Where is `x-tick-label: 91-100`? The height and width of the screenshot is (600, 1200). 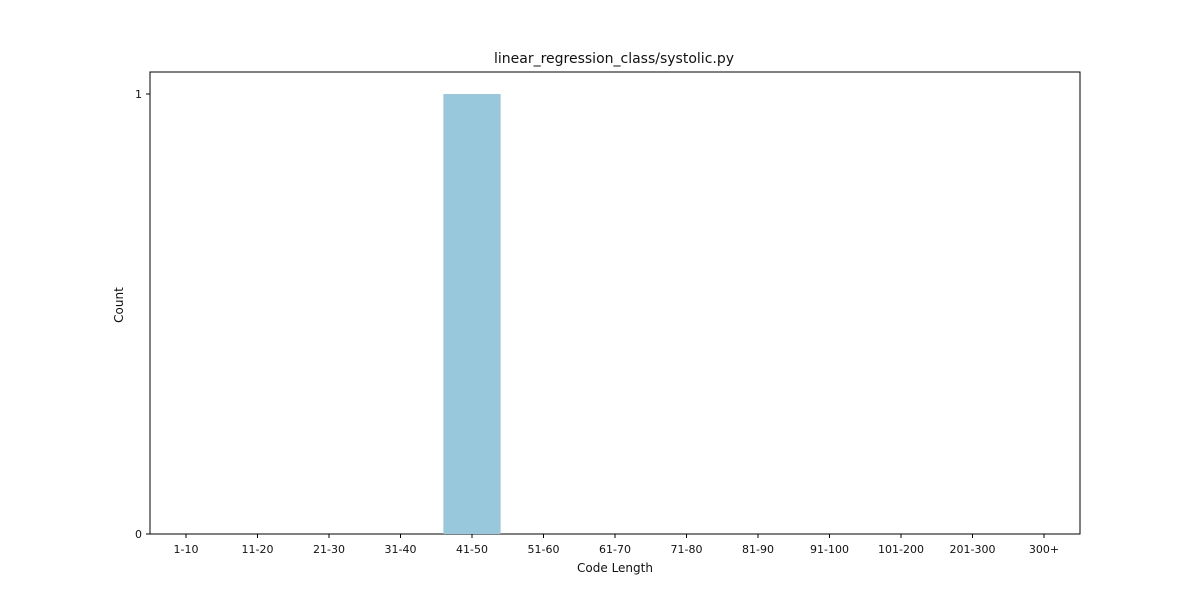
x-tick-label: 91-100 is located at coordinates (829, 549).